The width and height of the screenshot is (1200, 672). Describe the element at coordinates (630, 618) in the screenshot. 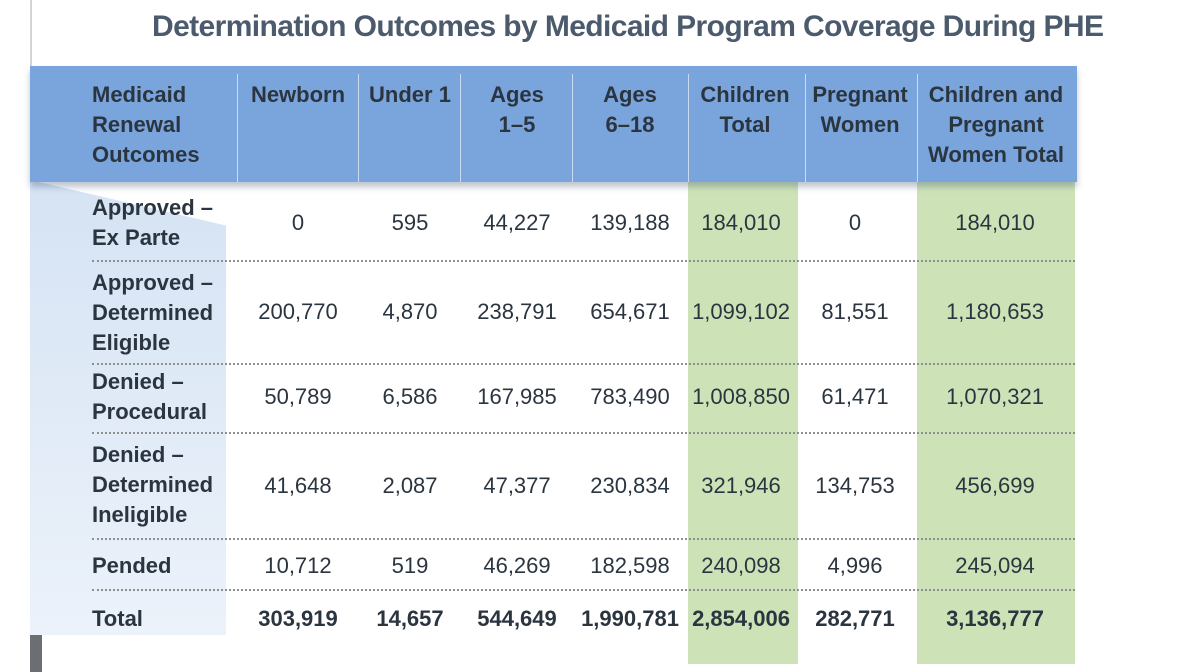

I see `cell-total-ages-6-18: 1,990,781` at that location.